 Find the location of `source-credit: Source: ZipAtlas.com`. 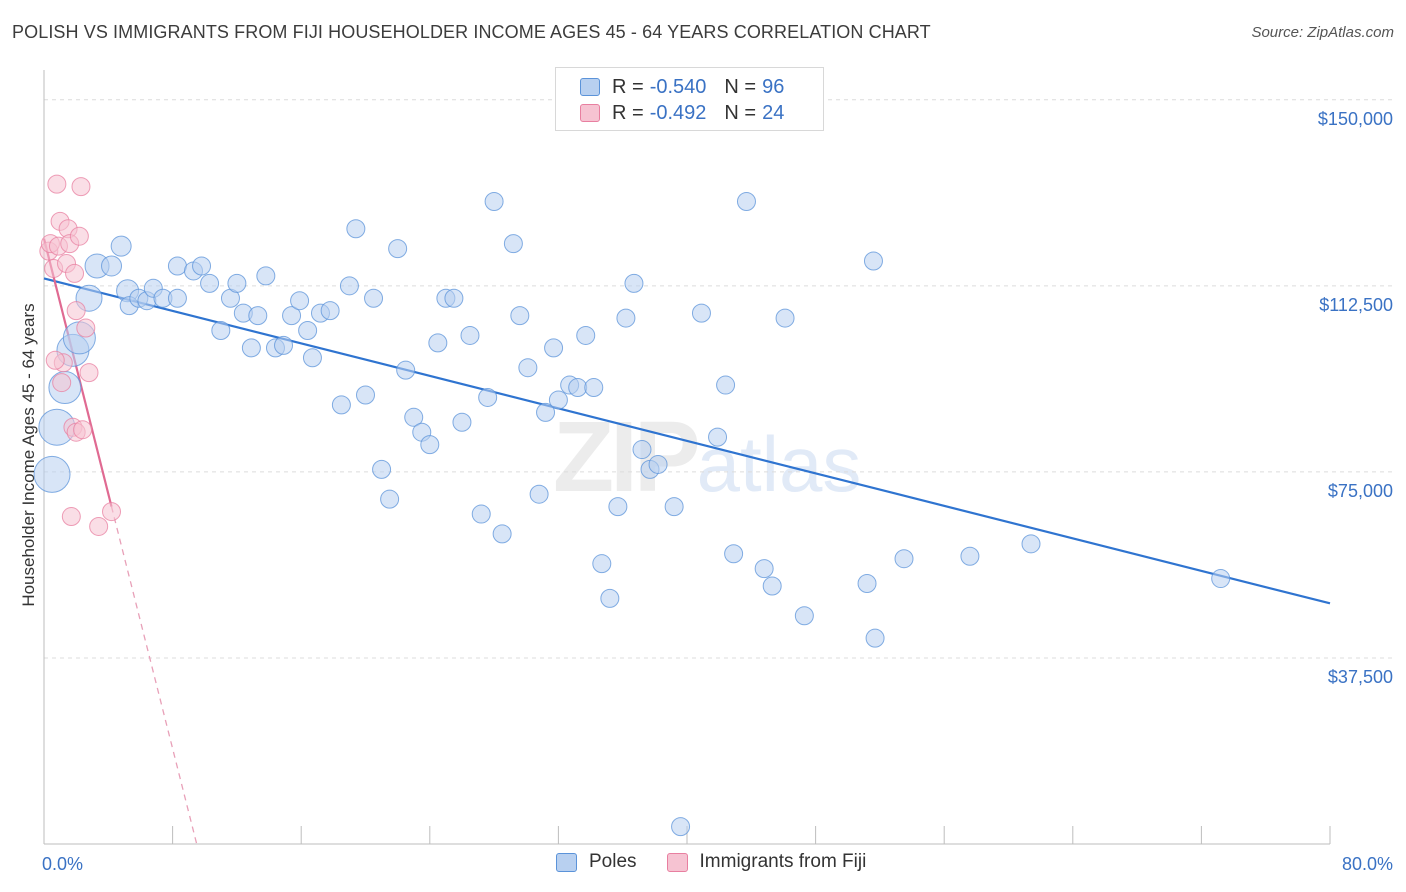

source-credit: Source: ZipAtlas.com is located at coordinates (1322, 32).